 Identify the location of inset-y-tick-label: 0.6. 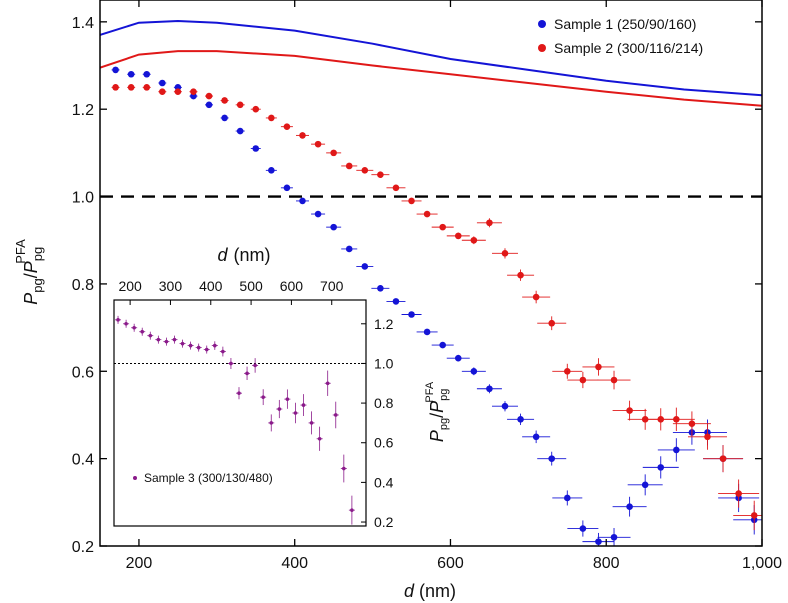
(384, 443).